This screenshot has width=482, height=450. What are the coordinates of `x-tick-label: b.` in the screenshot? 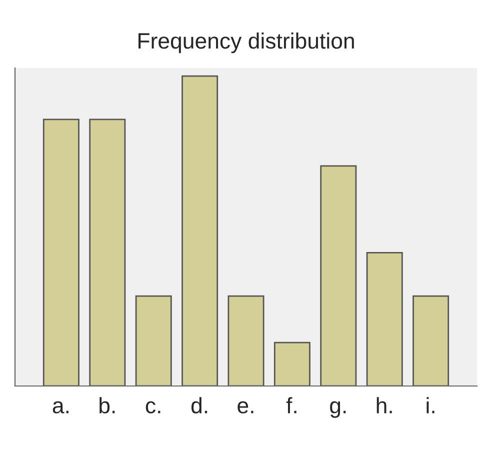 It's located at (107, 405).